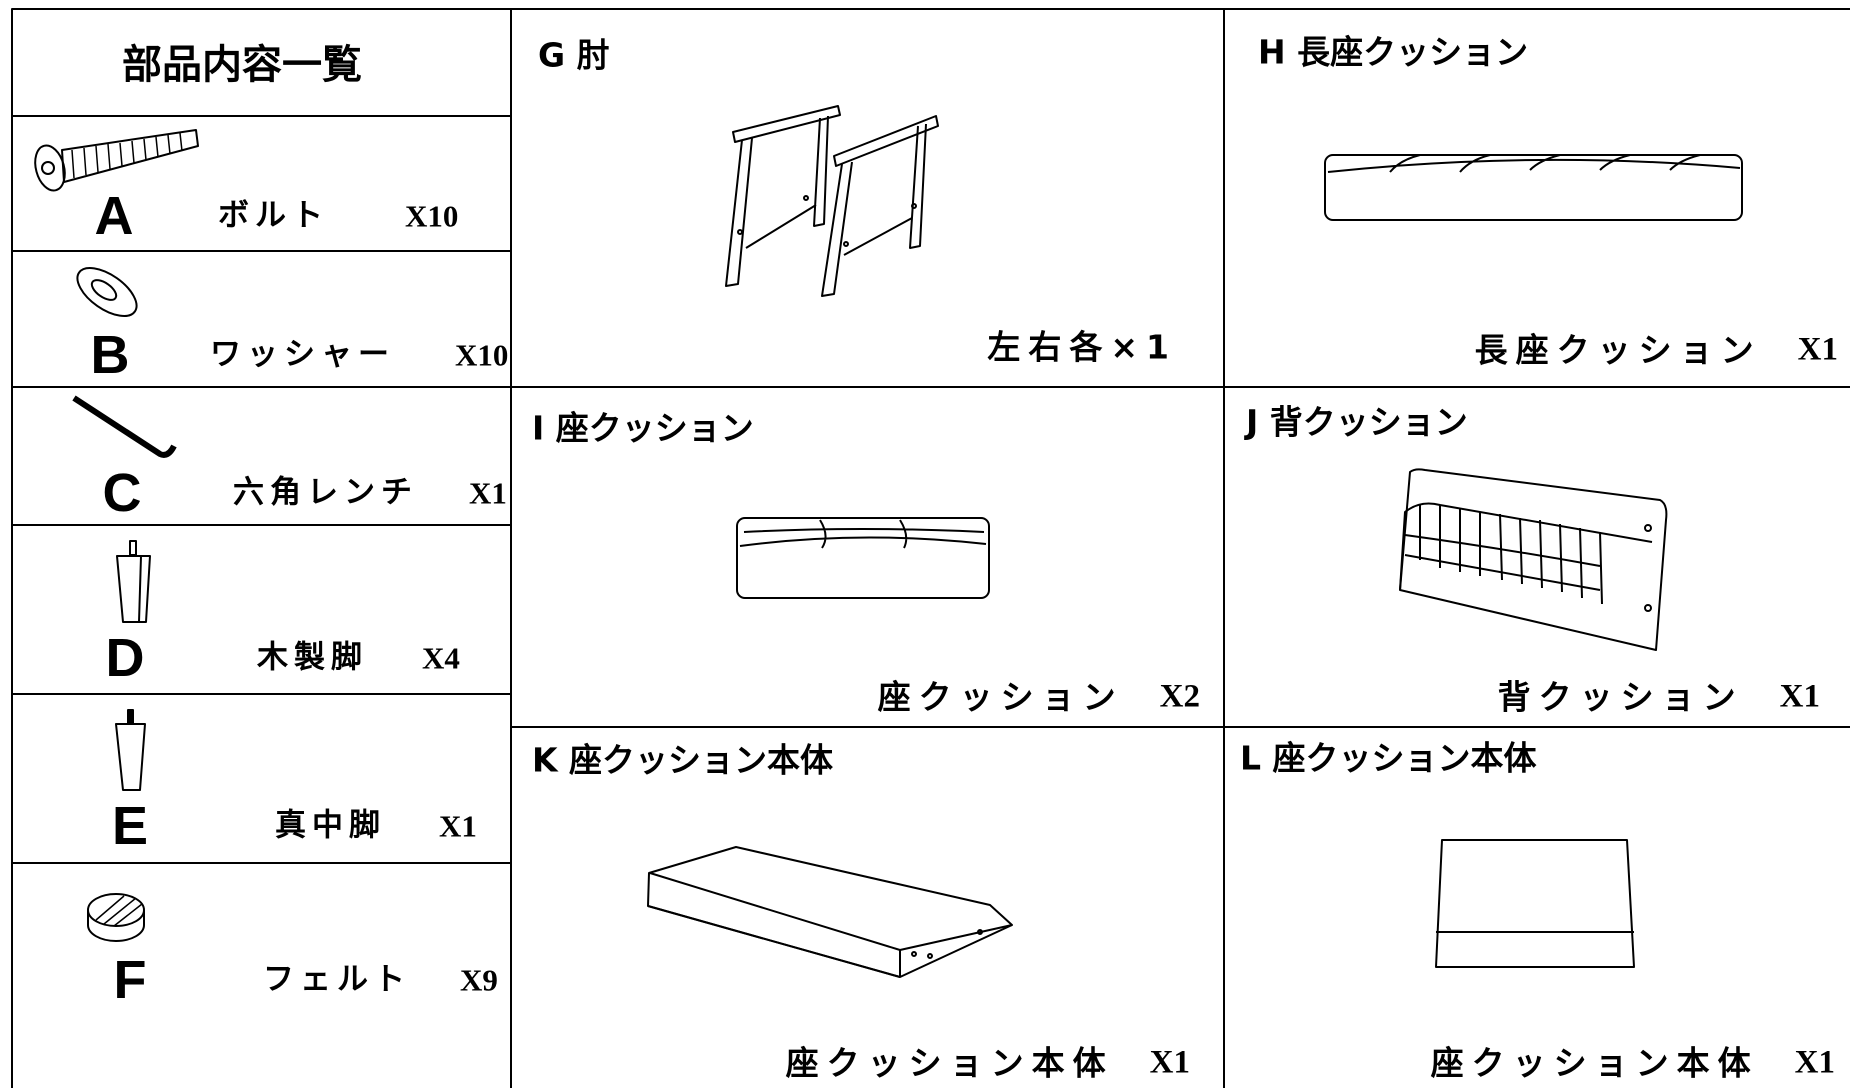  Describe the element at coordinates (683, 760) in the screenshot. I see `panel-header: K 座クッション本体` at that location.